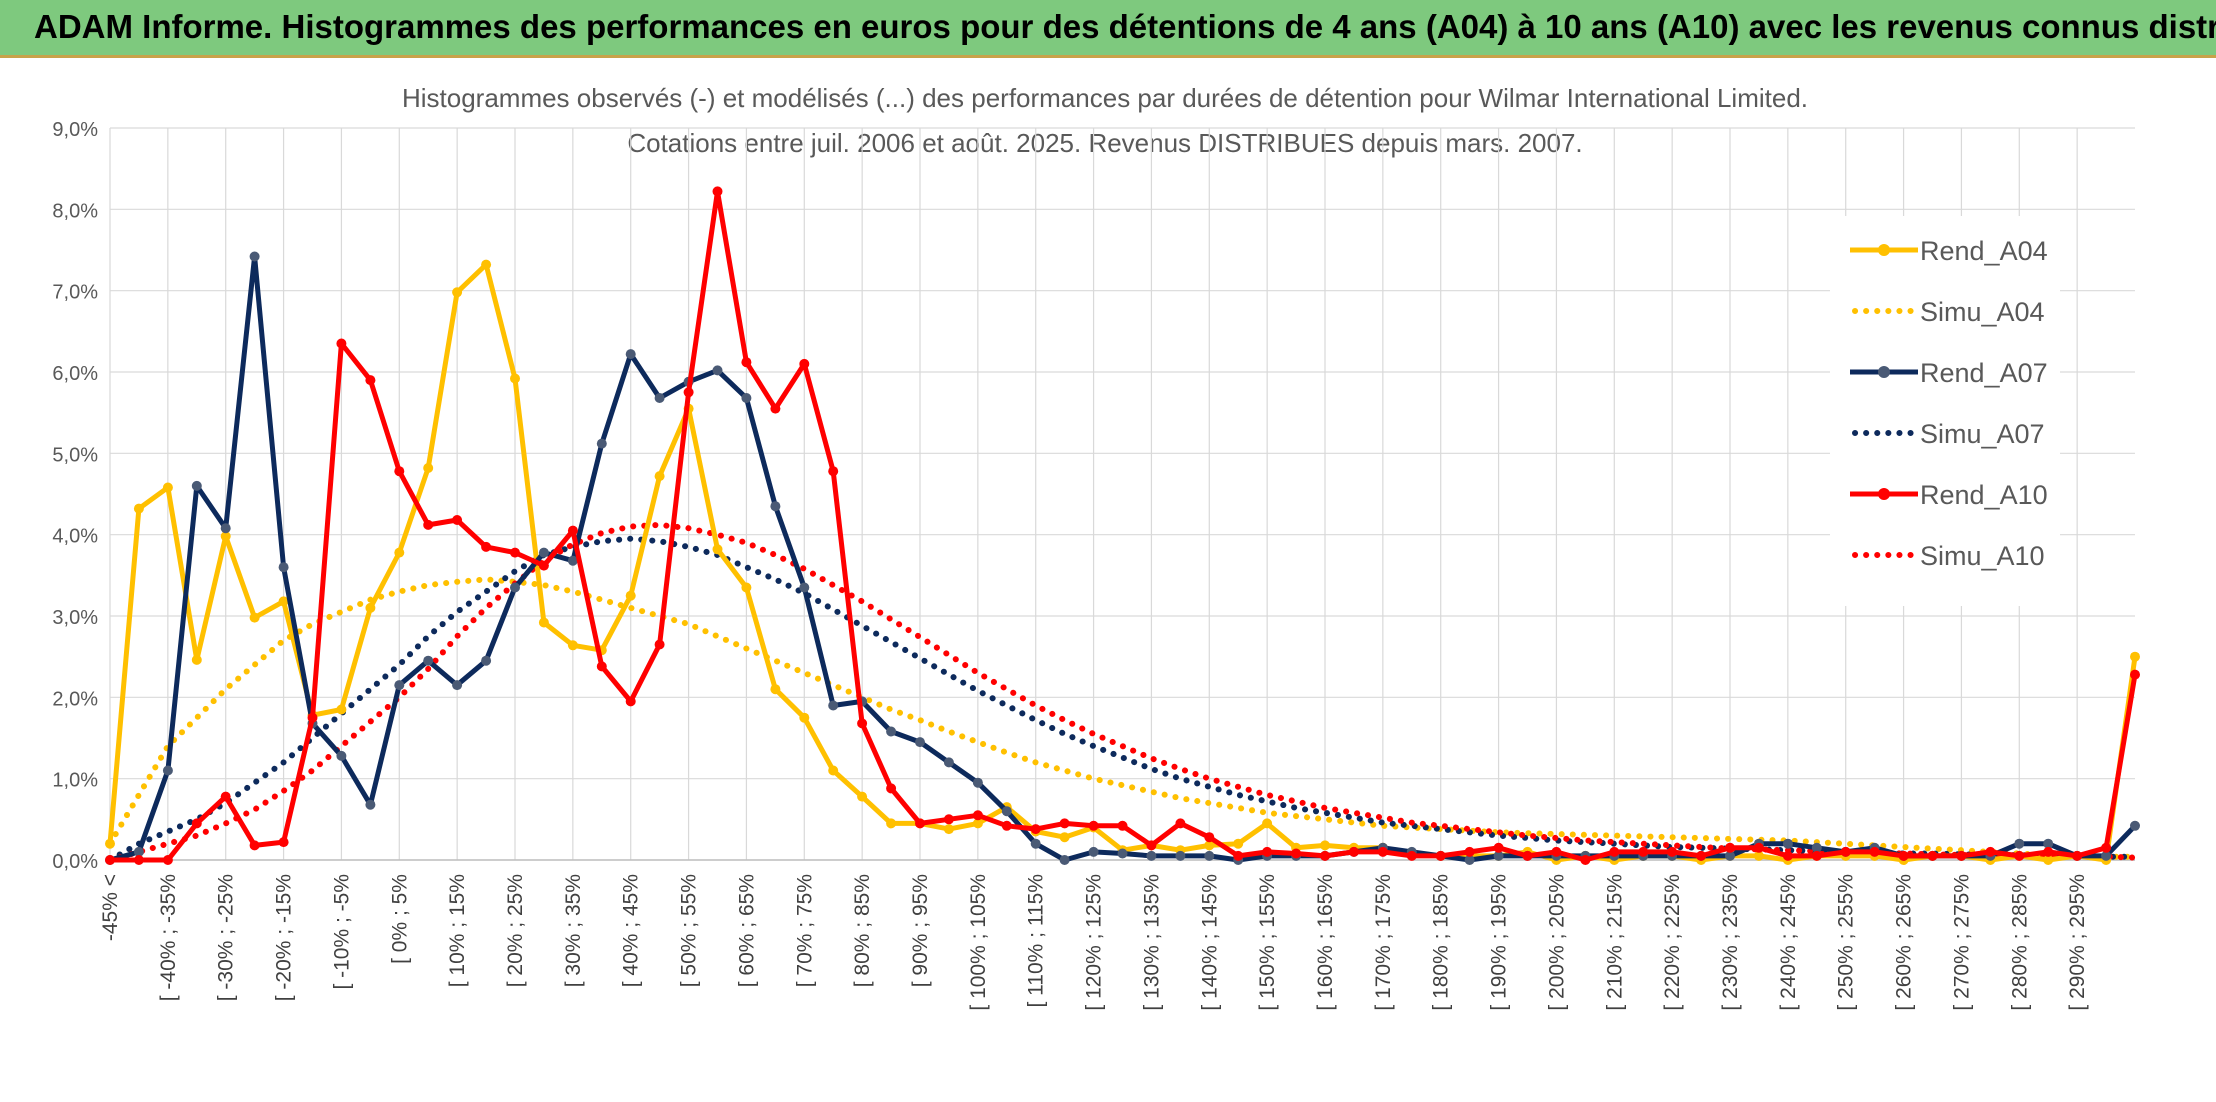  I want to click on y-tick-label: 9,0%, so click(75, 130).